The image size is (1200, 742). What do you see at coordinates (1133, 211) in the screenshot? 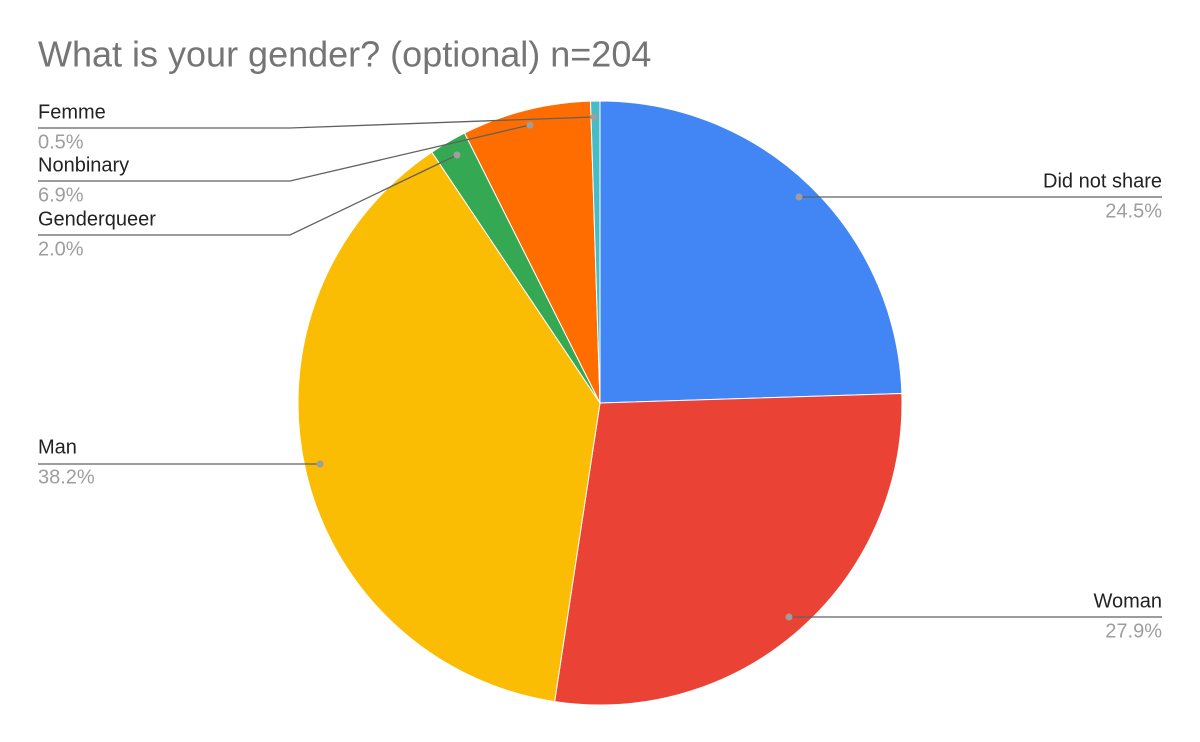
I see `slice-value-label: 24.5%` at bounding box center [1133, 211].